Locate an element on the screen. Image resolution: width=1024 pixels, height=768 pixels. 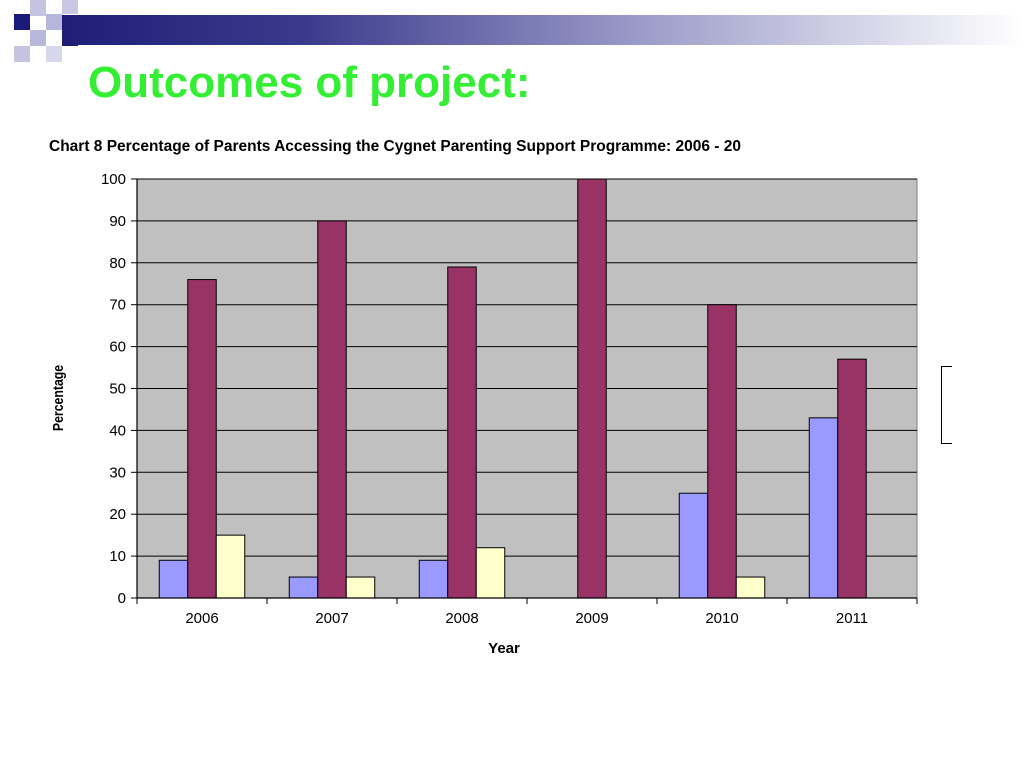
y-tick-label: 50 is located at coordinates (117, 389).